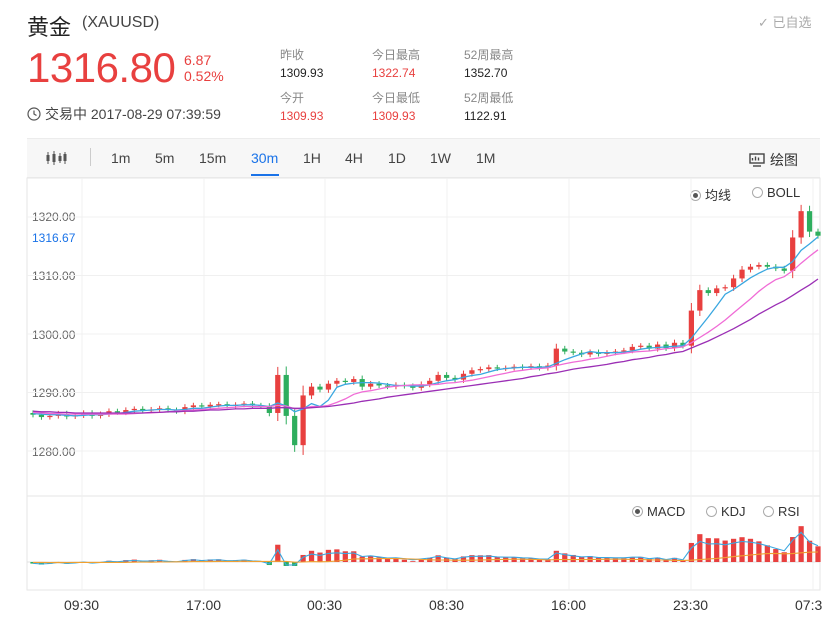  Describe the element at coordinates (784, 192) in the screenshot. I see `option-boll-label: BOLL` at that location.